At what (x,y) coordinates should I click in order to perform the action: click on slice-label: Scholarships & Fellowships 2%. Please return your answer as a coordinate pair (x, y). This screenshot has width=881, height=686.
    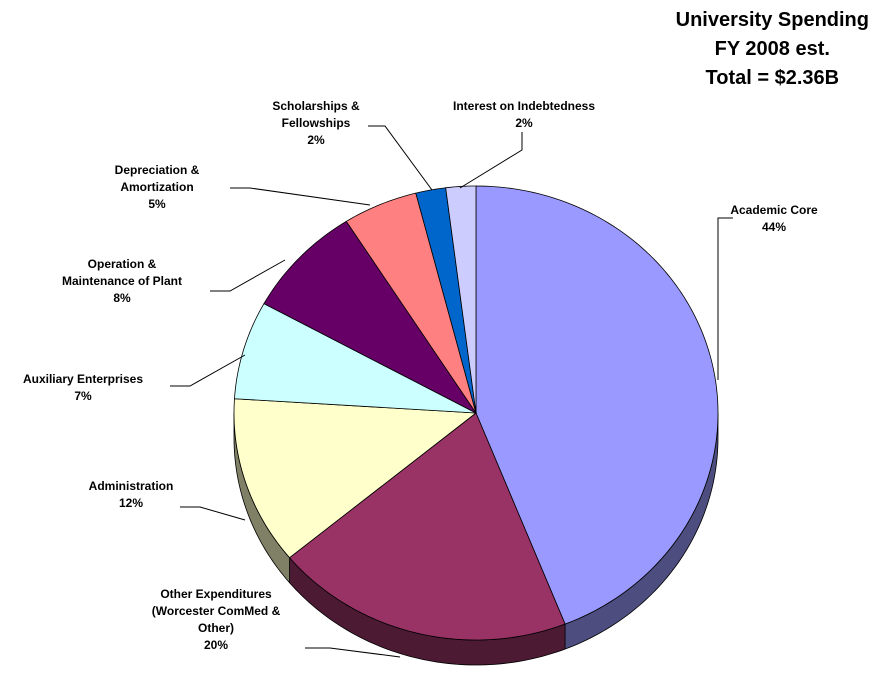
    Looking at the image, I should click on (315, 123).